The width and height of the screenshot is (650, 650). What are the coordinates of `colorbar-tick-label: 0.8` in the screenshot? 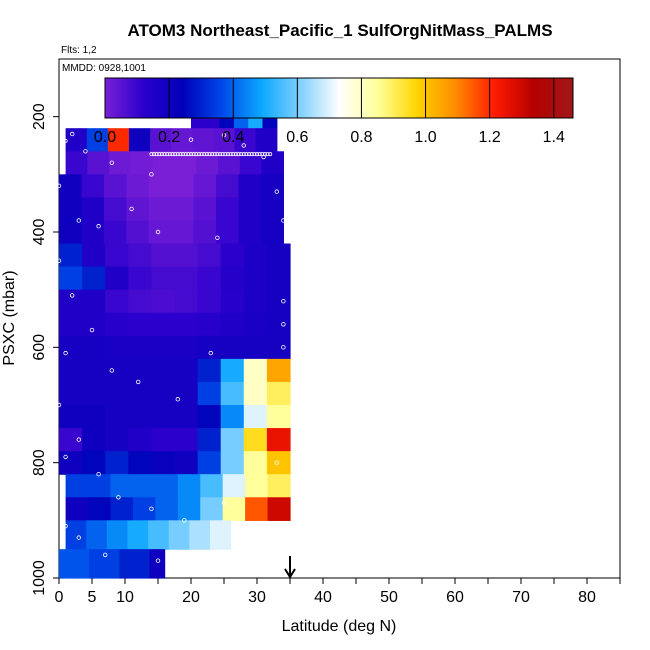 It's located at (361, 137).